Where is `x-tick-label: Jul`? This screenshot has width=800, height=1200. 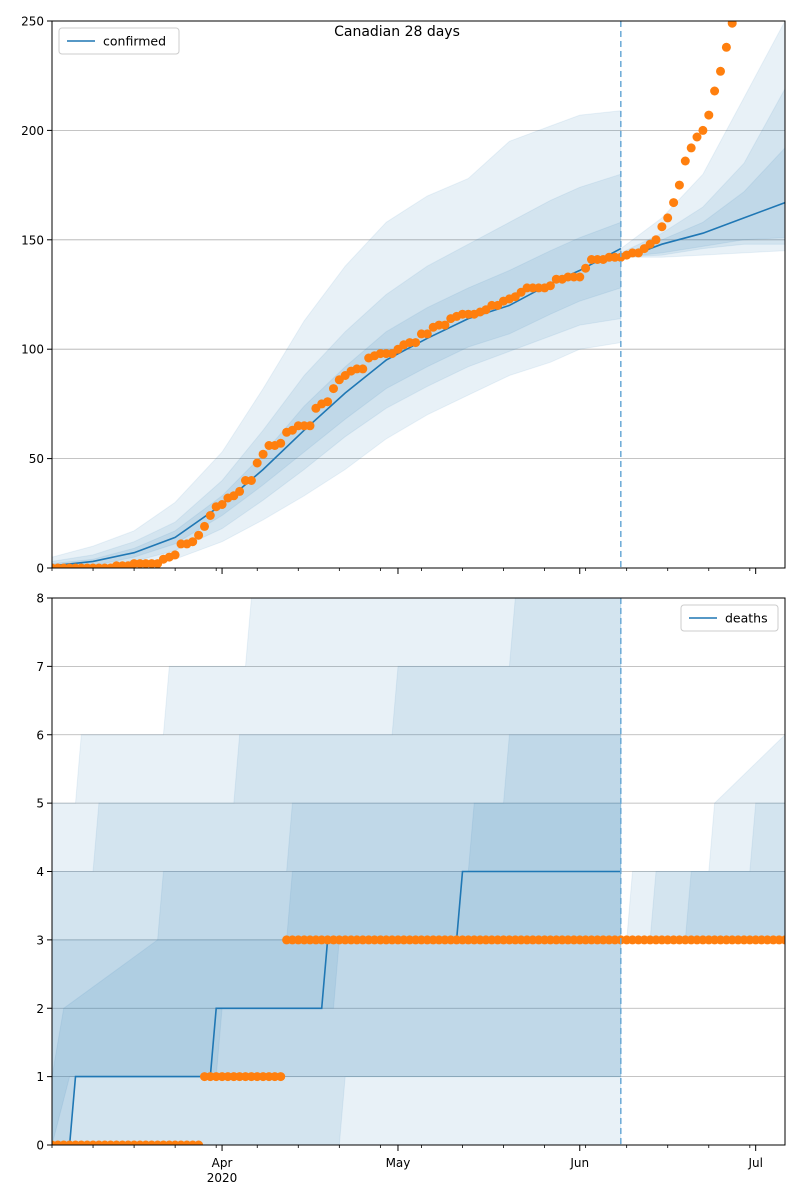 x-tick-label: Jul is located at coordinates (754, 1163).